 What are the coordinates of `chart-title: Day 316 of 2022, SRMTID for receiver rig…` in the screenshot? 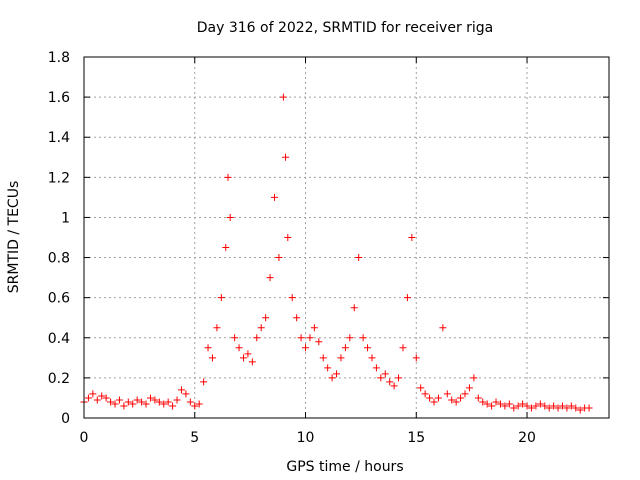 It's located at (345, 28).